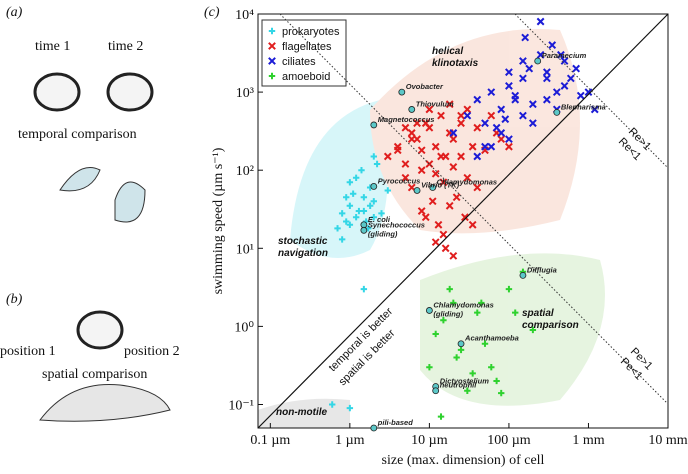 The width and height of the screenshot is (688, 474). I want to click on annotation: Dictyostelium, so click(465, 380).